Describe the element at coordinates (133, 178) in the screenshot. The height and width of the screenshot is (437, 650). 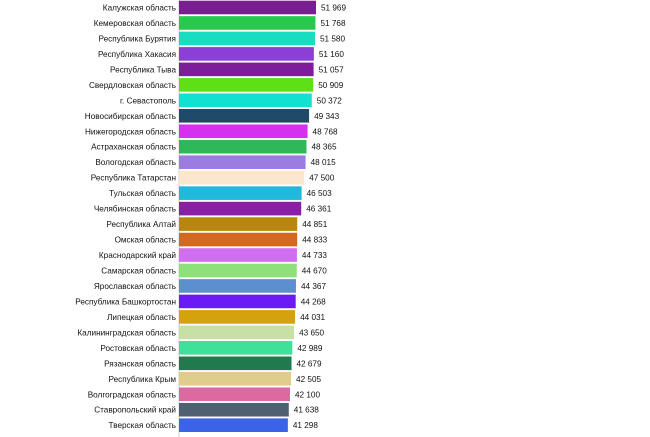
I see `category-label: Республика Татарстан` at that location.